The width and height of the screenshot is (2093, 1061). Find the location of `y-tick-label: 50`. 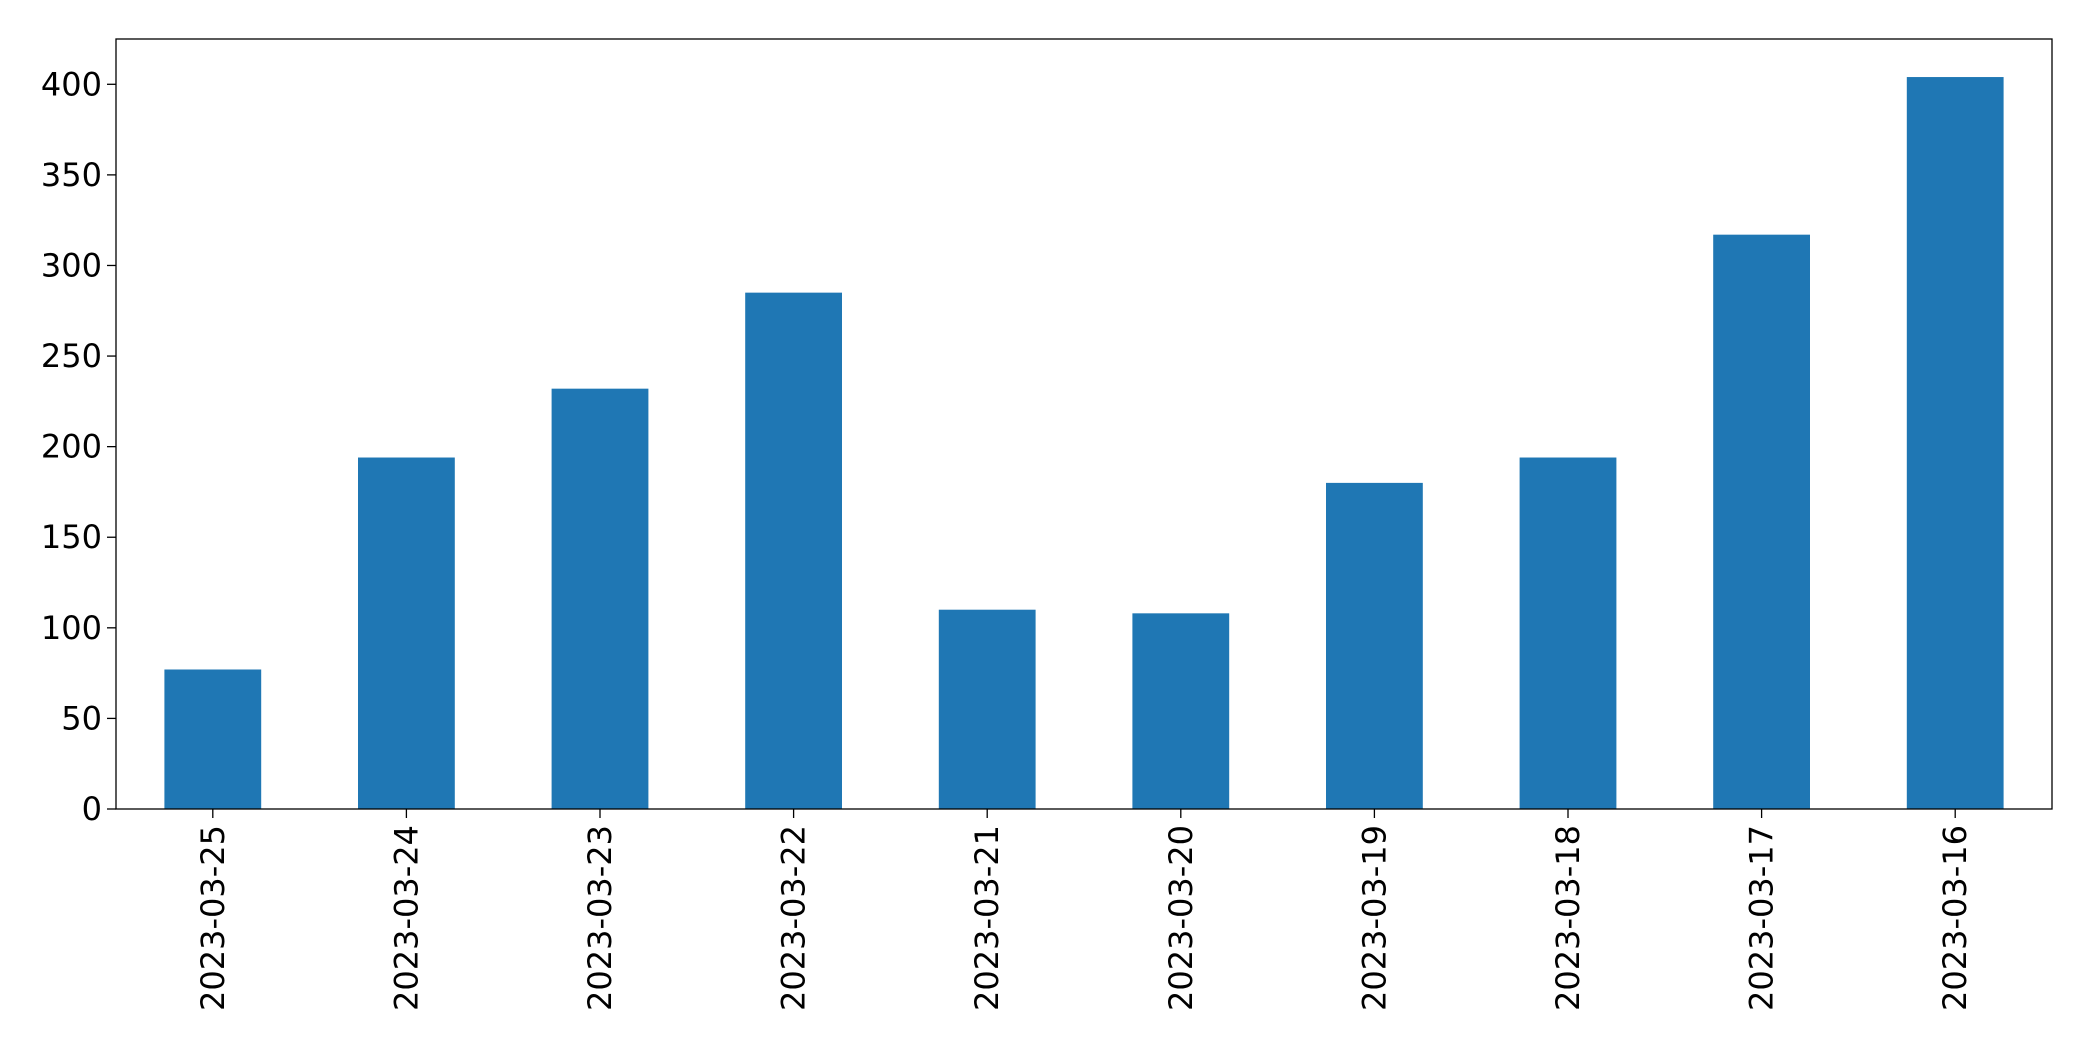

y-tick-label: 50 is located at coordinates (81, 718).